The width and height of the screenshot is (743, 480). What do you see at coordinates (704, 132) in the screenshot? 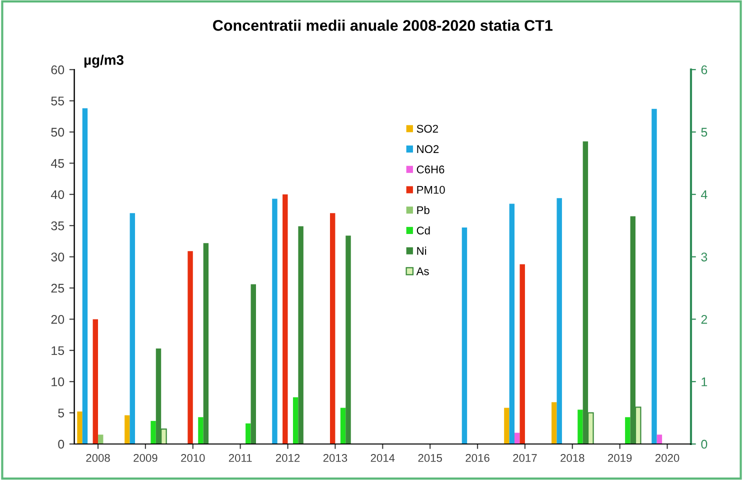
I see `y2-tick-label: 5` at bounding box center [704, 132].